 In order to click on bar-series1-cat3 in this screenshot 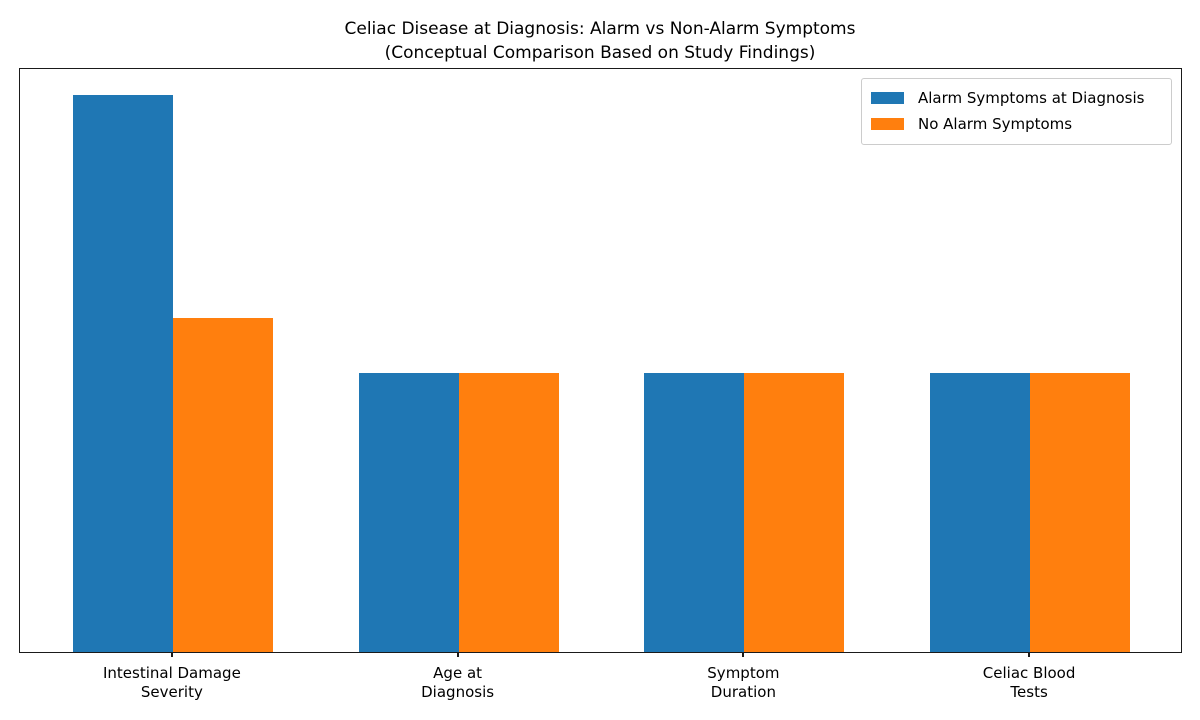, I will do `click(1080, 512)`.